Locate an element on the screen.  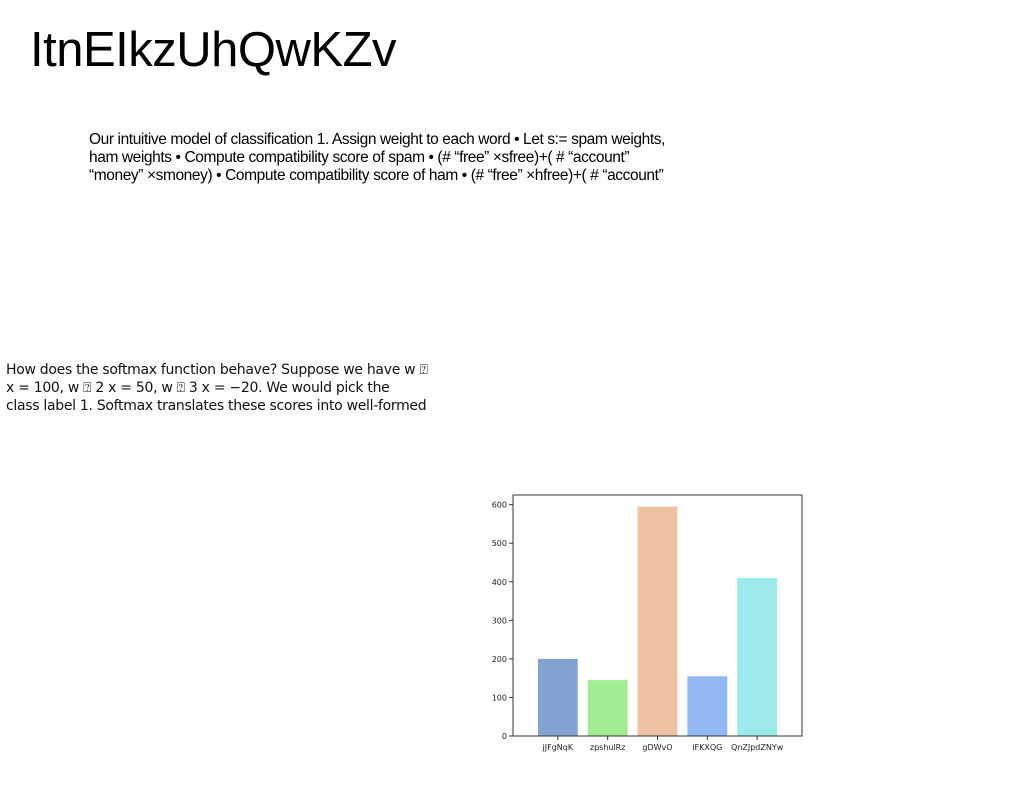
bar-jJFgNqK is located at coordinates (557, 697).